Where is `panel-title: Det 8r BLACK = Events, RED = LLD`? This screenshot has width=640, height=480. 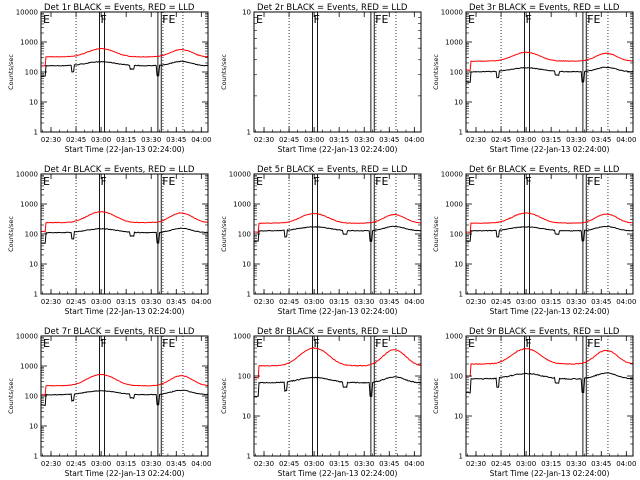
panel-title: Det 8r BLACK = Events, RED = LLD is located at coordinates (332, 332).